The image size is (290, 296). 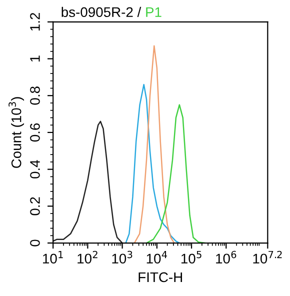 What do you see at coordinates (226, 257) in the screenshot?
I see `x-tick-label: 10$^{6}$` at bounding box center [226, 257].